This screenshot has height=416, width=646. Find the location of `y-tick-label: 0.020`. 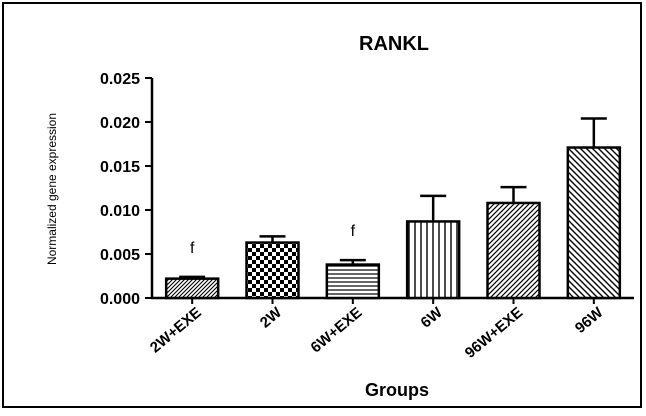

y-tick-label: 0.020 is located at coordinates (120, 123).